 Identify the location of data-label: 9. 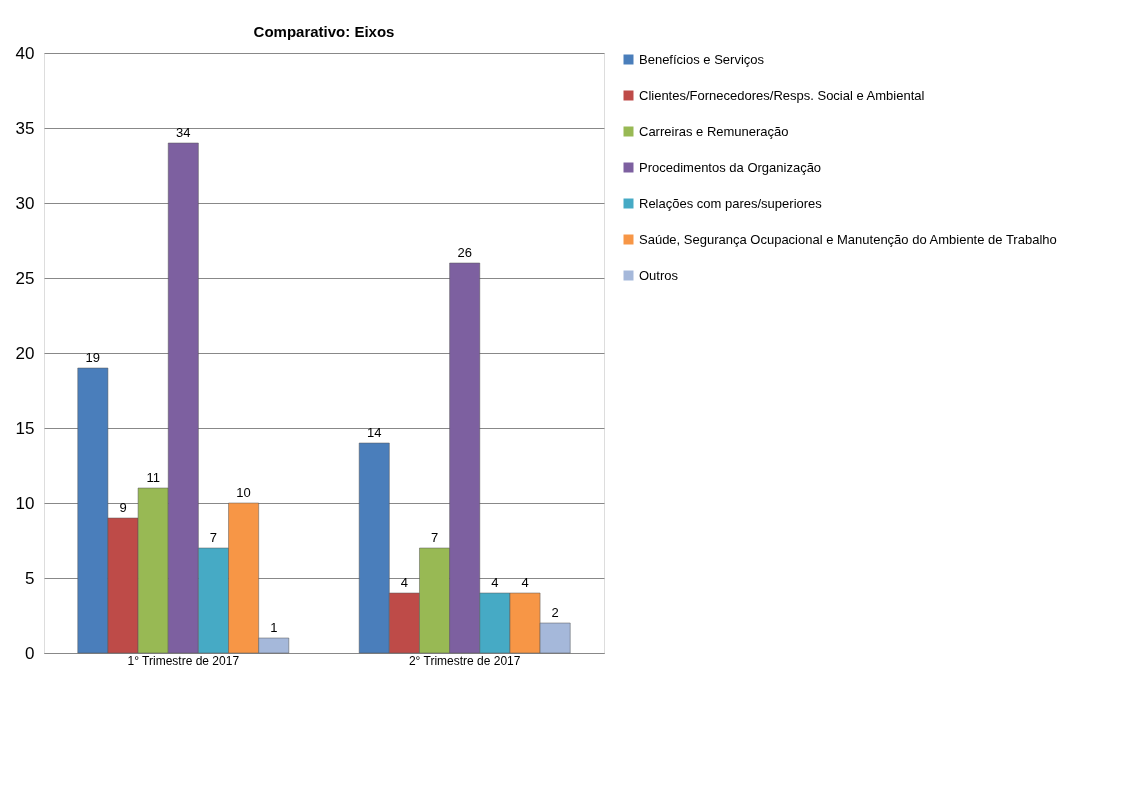
(123, 507).